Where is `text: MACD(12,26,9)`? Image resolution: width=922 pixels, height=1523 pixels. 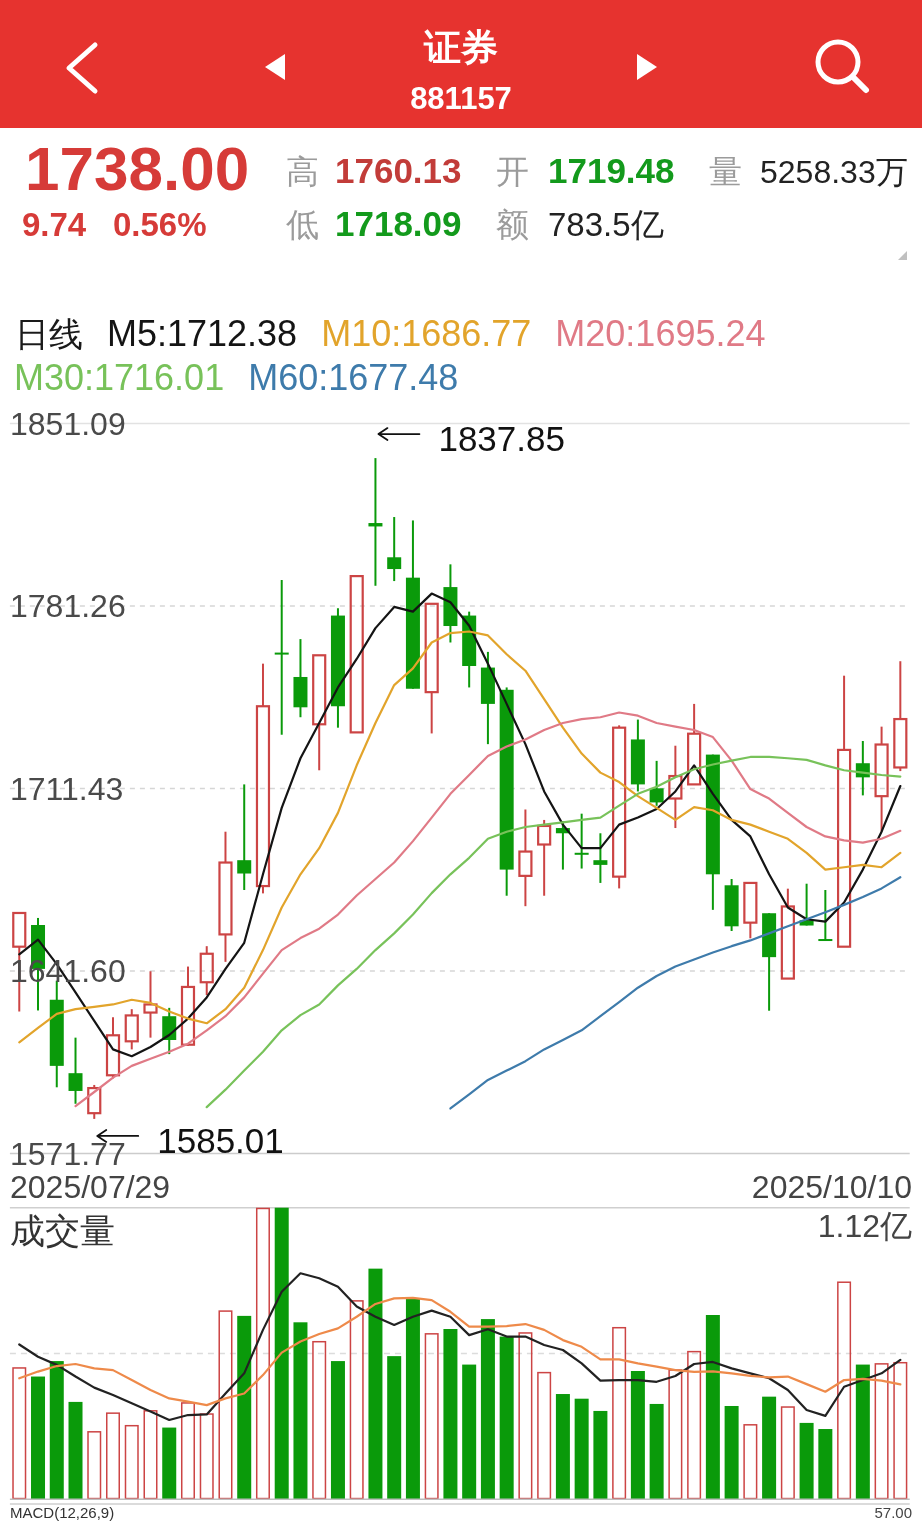
text: MACD(12,26,9) is located at coordinates (62, 1512).